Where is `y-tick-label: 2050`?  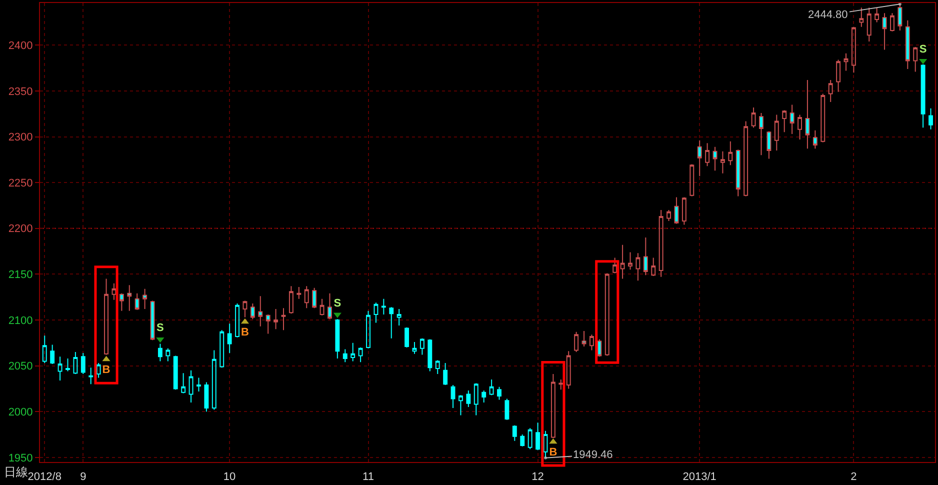 y-tick-label: 2050 is located at coordinates (20, 366).